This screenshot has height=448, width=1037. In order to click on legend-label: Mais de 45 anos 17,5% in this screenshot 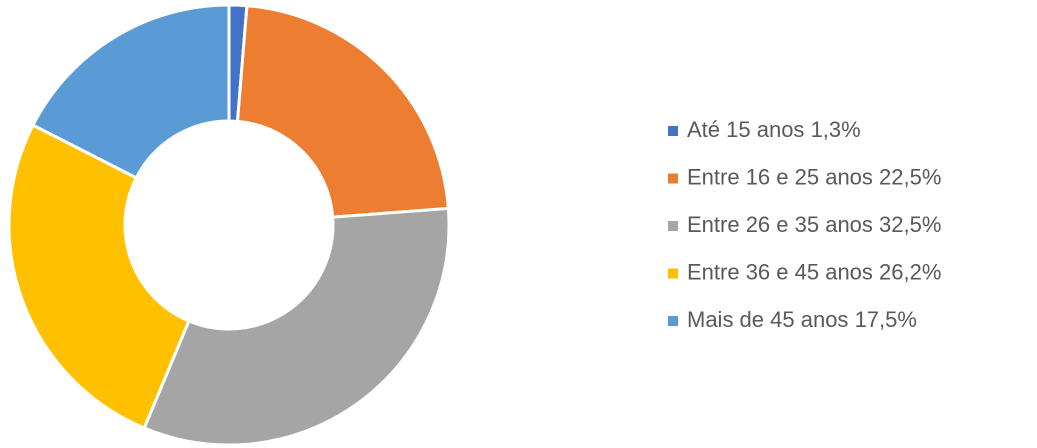, I will do `click(802, 319)`.